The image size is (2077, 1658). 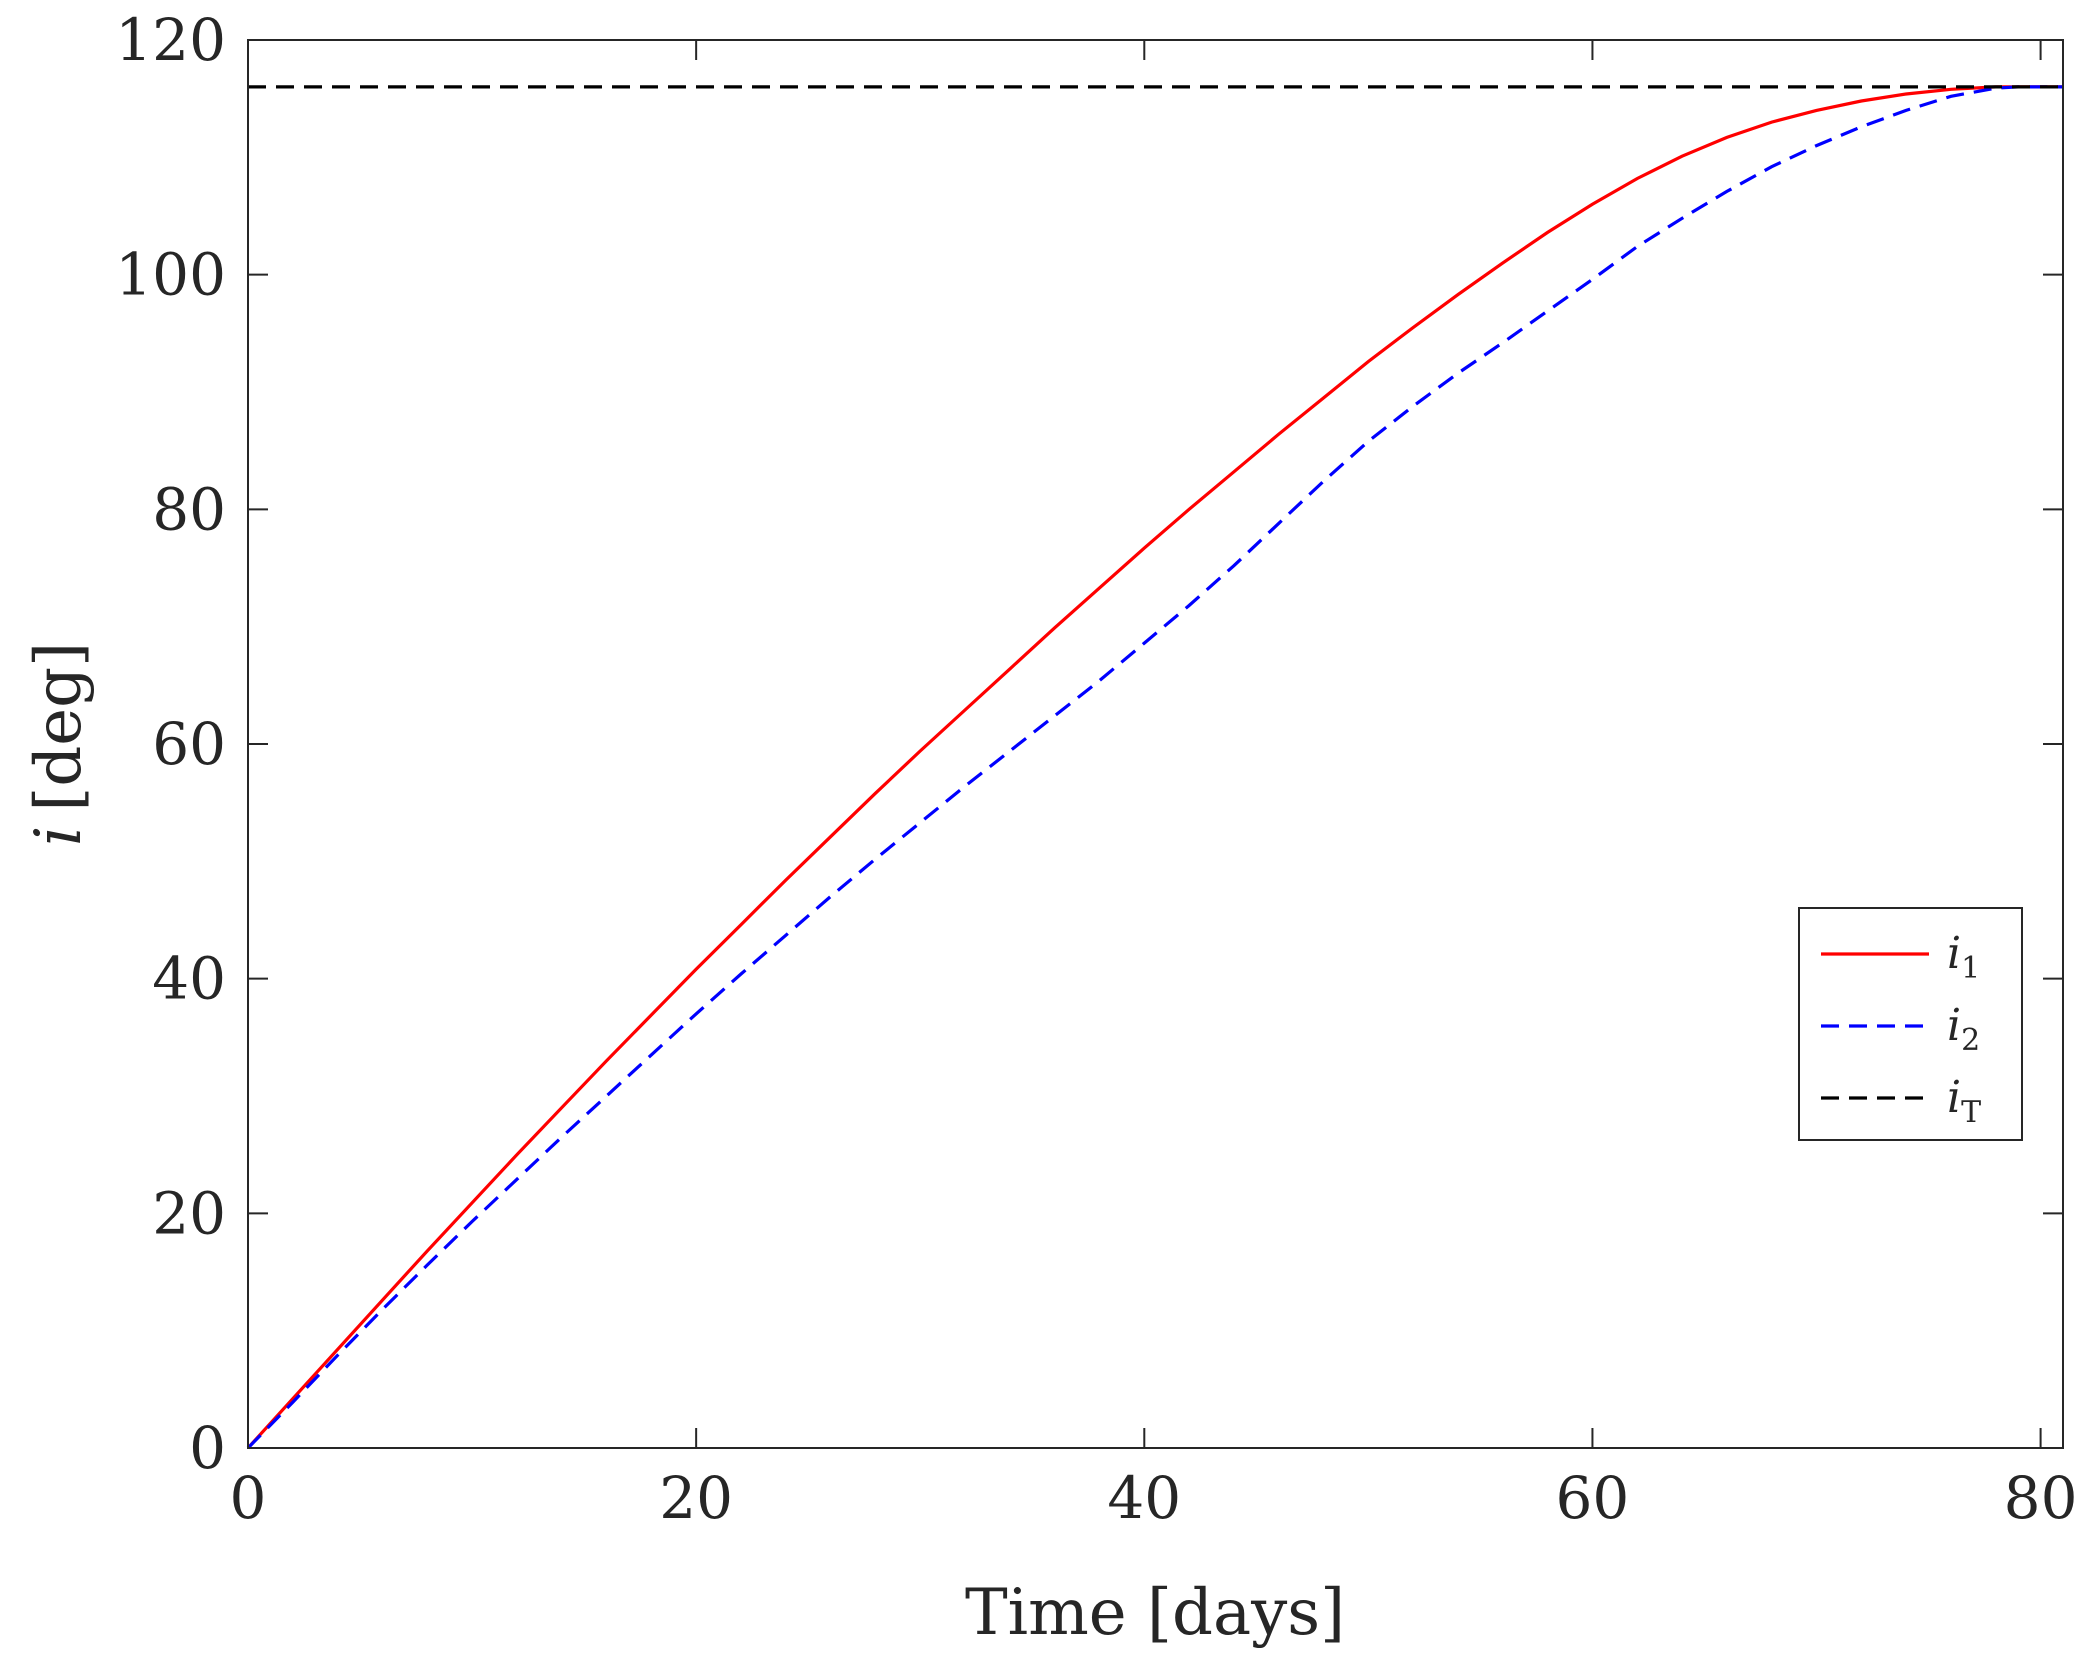 What do you see at coordinates (189, 509) in the screenshot?
I see `y-tick-label: 80` at bounding box center [189, 509].